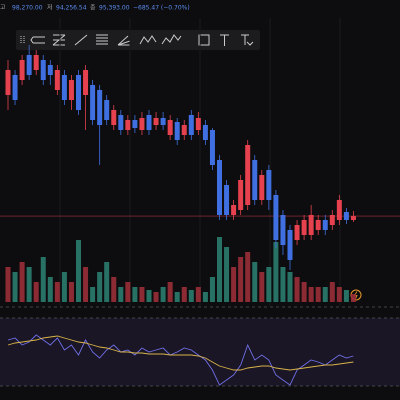  What do you see at coordinates (37, 40) in the screenshot?
I see `tool-trend` at bounding box center [37, 40].